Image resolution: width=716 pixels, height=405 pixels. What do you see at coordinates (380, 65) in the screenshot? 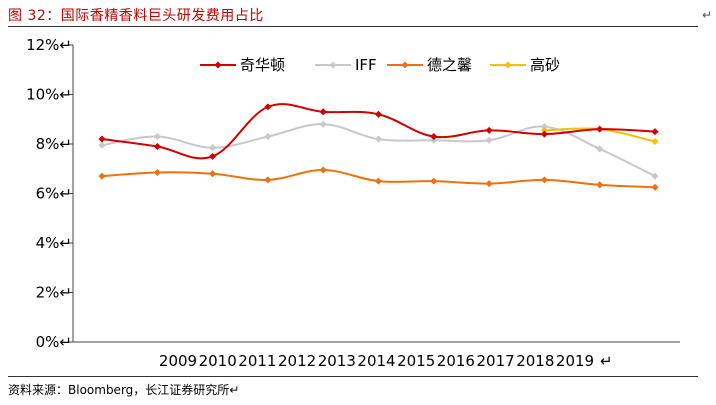
I see `chart-legend: 奇华顿 IFF 德之馨 高砂` at bounding box center [380, 65].